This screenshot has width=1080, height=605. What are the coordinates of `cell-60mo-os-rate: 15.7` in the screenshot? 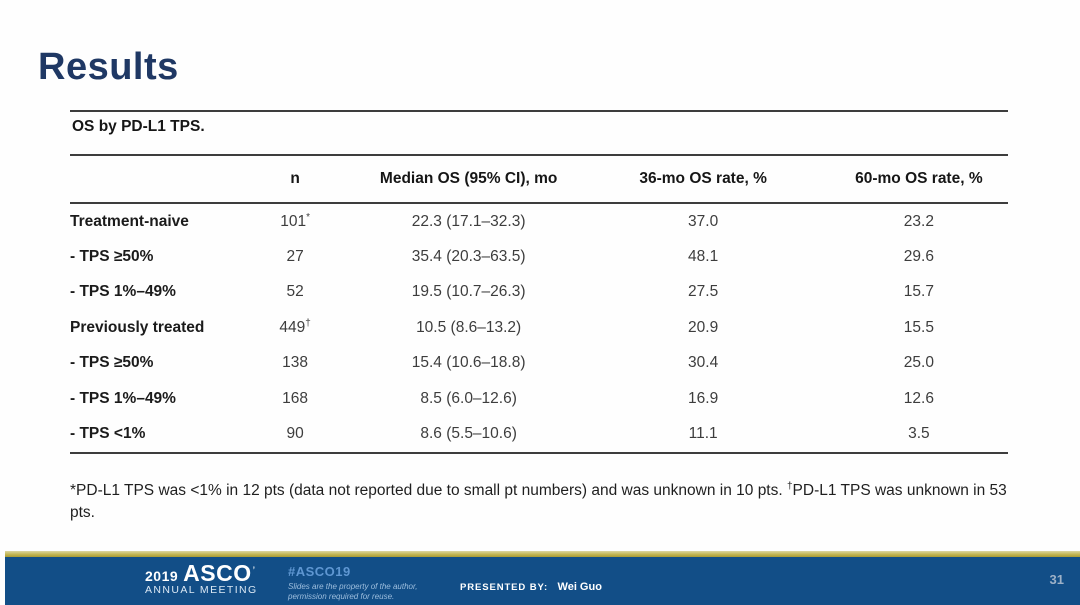 It's located at (918, 292).